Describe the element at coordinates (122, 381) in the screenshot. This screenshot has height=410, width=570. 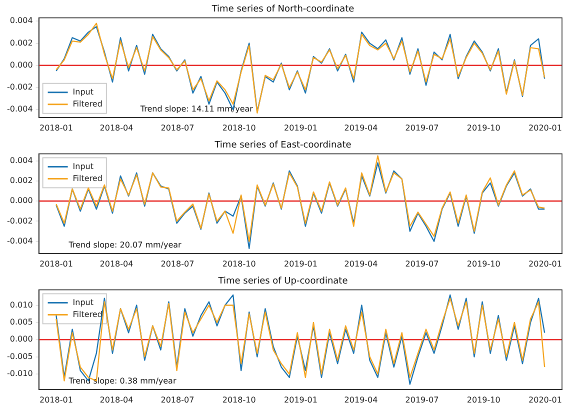
I see `annotation: Trend slope: 0.38 mm/year` at that location.